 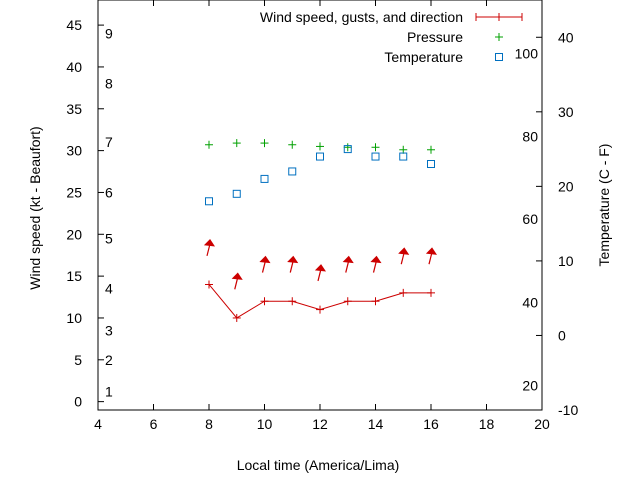 I want to click on beaufort-label: 3, so click(x=109, y=331).